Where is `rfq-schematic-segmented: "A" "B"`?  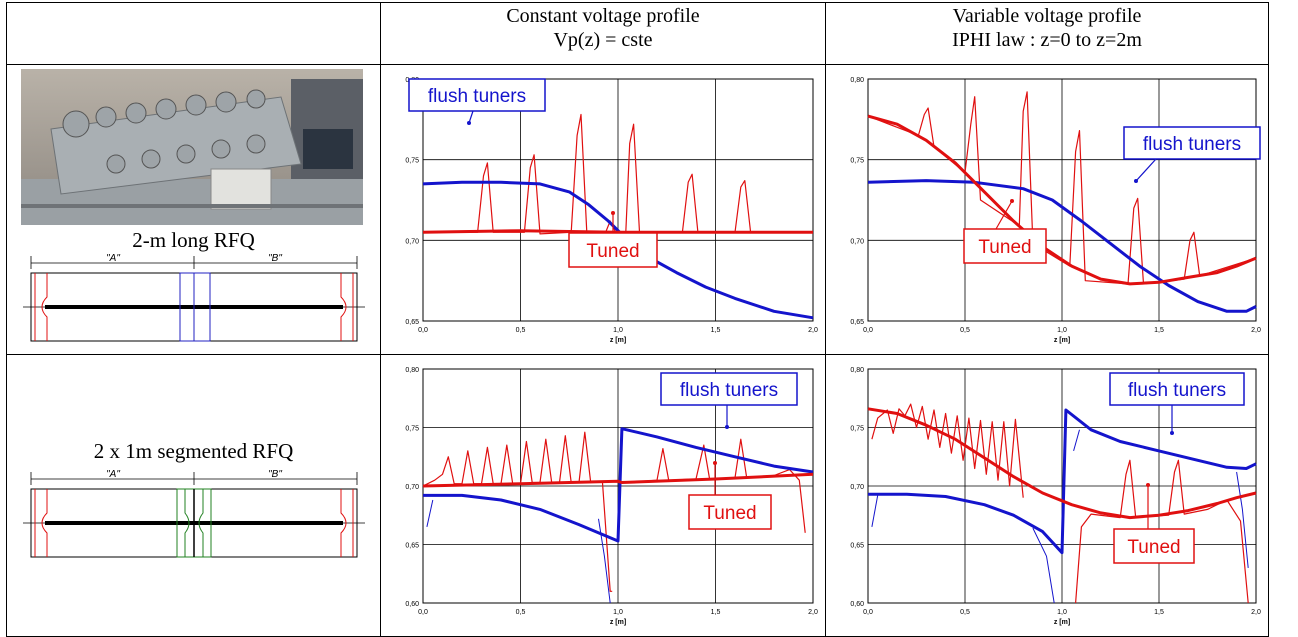 rfq-schematic-segmented: "A" "B" is located at coordinates (194, 513).